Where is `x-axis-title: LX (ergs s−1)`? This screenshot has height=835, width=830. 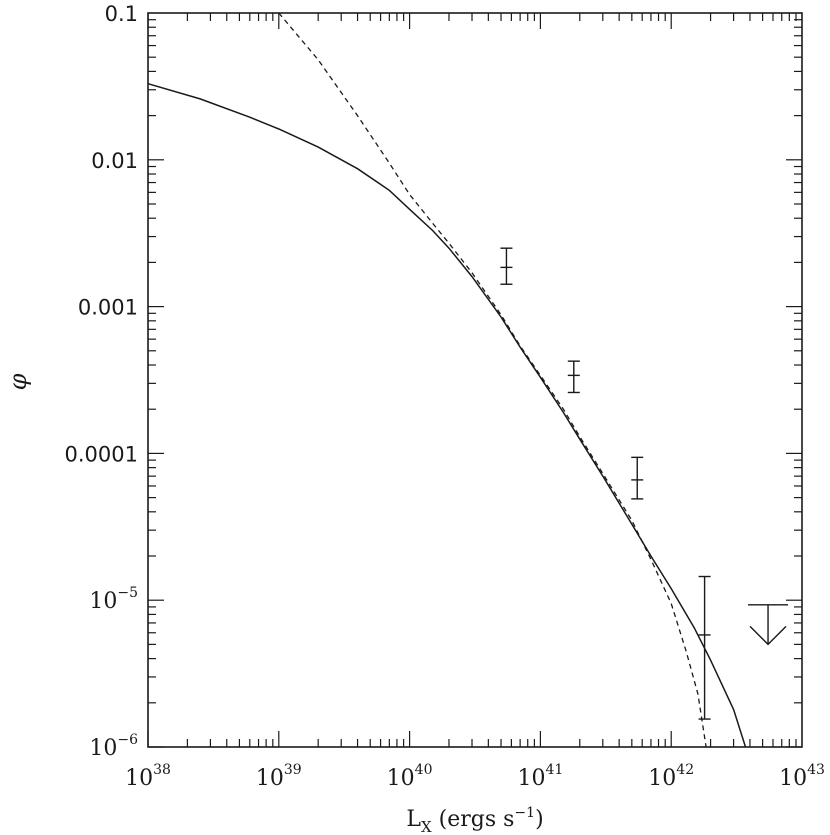 x-axis-title: LX (ergs s−1) is located at coordinates (474, 820).